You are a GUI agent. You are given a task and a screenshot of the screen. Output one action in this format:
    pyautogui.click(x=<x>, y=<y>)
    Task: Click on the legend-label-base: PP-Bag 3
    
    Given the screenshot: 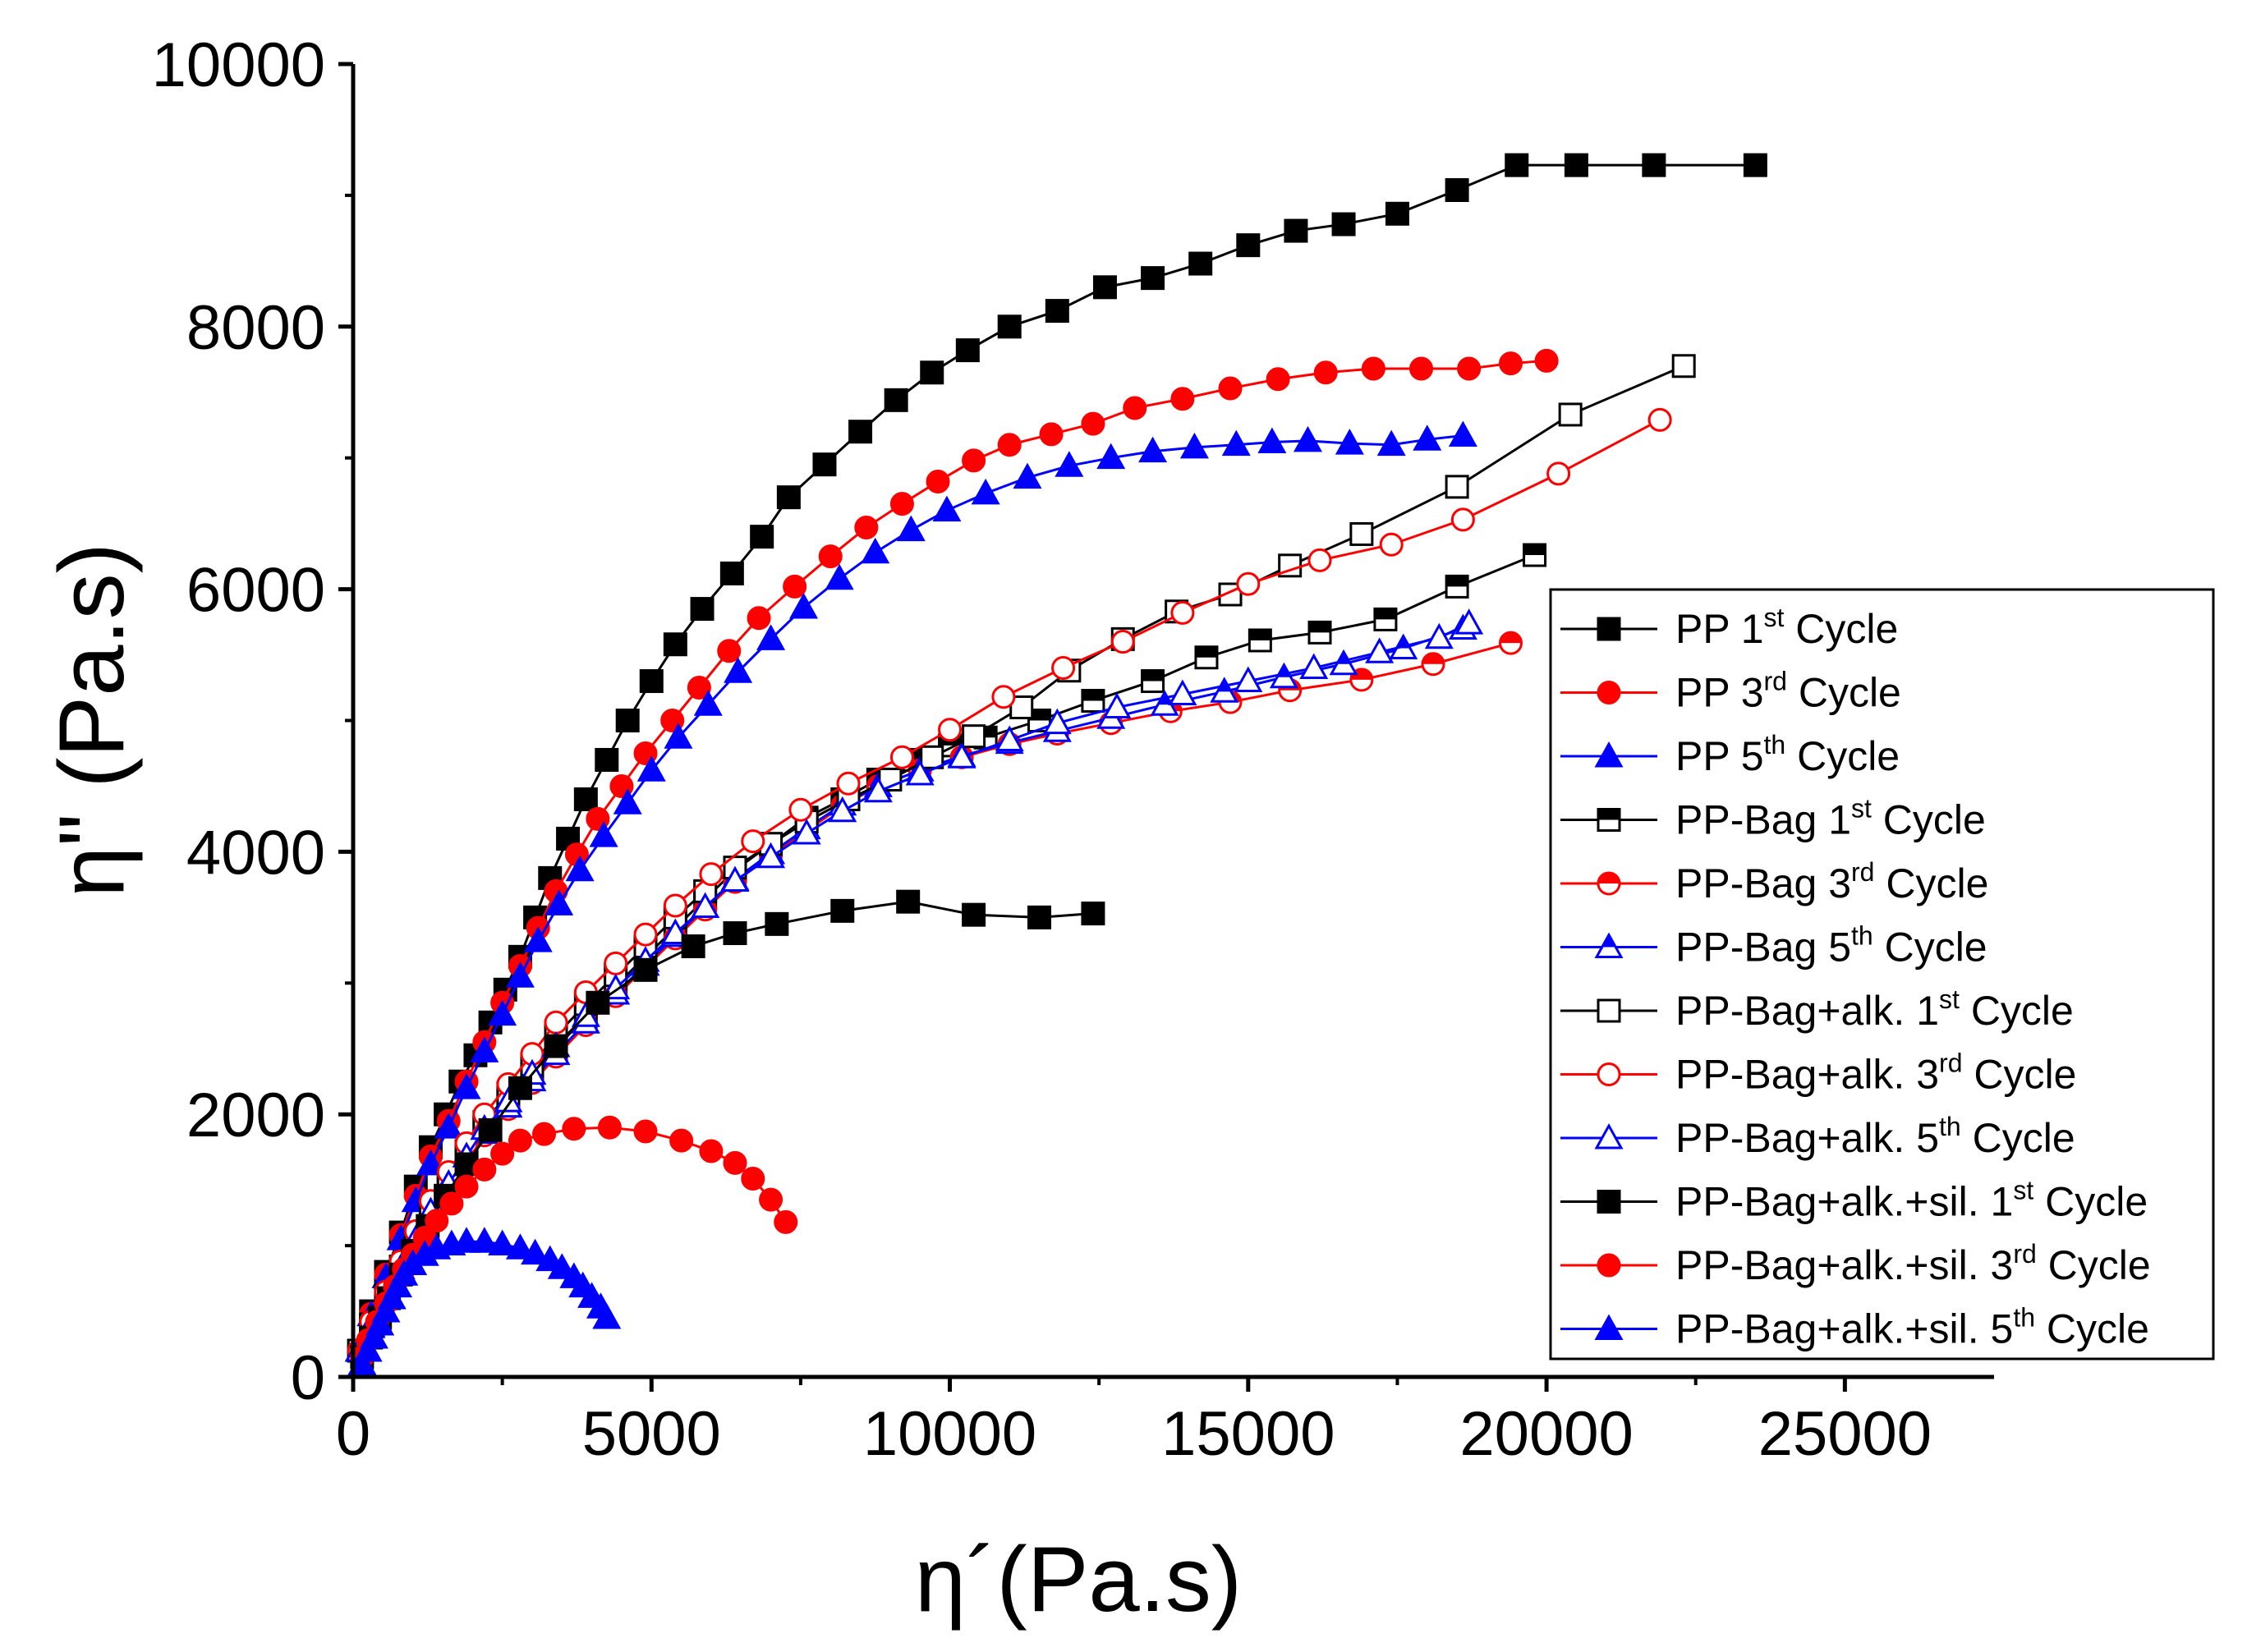 What is the action you would take?
    pyautogui.click(x=1763, y=883)
    